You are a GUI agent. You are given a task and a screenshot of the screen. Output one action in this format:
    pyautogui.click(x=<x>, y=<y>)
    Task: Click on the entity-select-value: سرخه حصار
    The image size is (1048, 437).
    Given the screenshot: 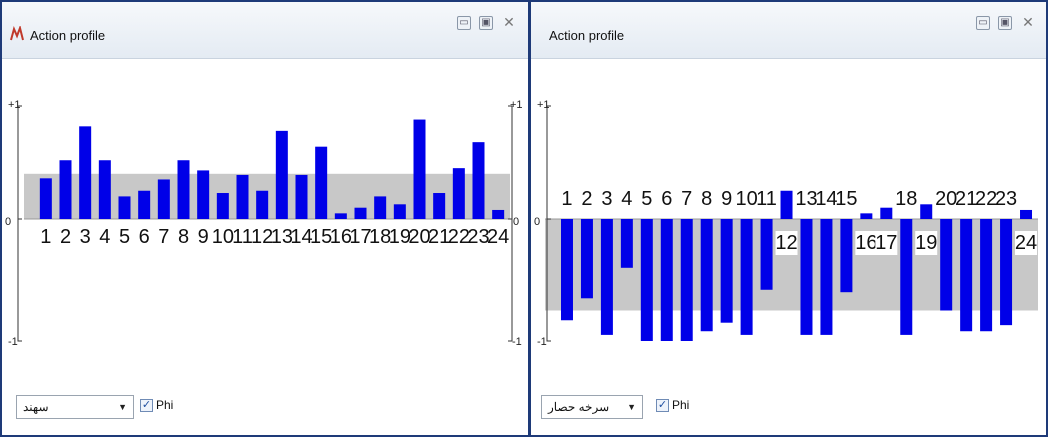 What is the action you would take?
    pyautogui.click(x=579, y=407)
    